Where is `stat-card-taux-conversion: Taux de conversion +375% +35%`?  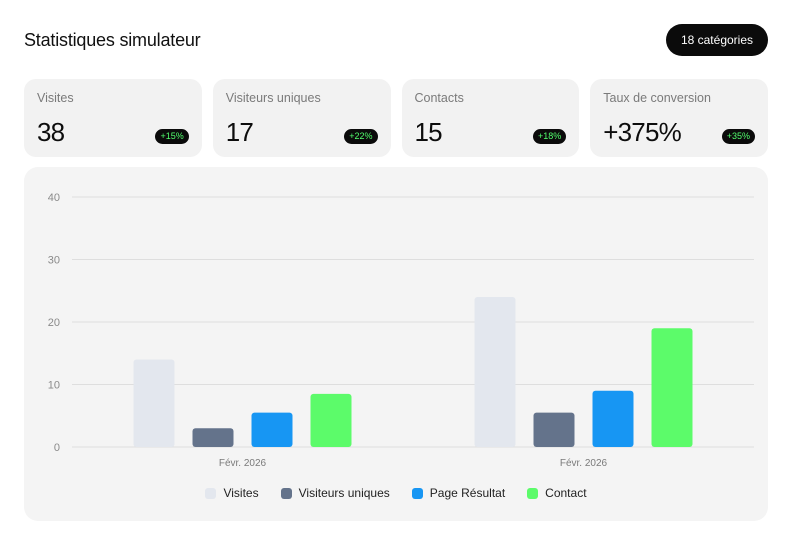 stat-card-taux-conversion: Taux de conversion +375% +35% is located at coordinates (679, 118).